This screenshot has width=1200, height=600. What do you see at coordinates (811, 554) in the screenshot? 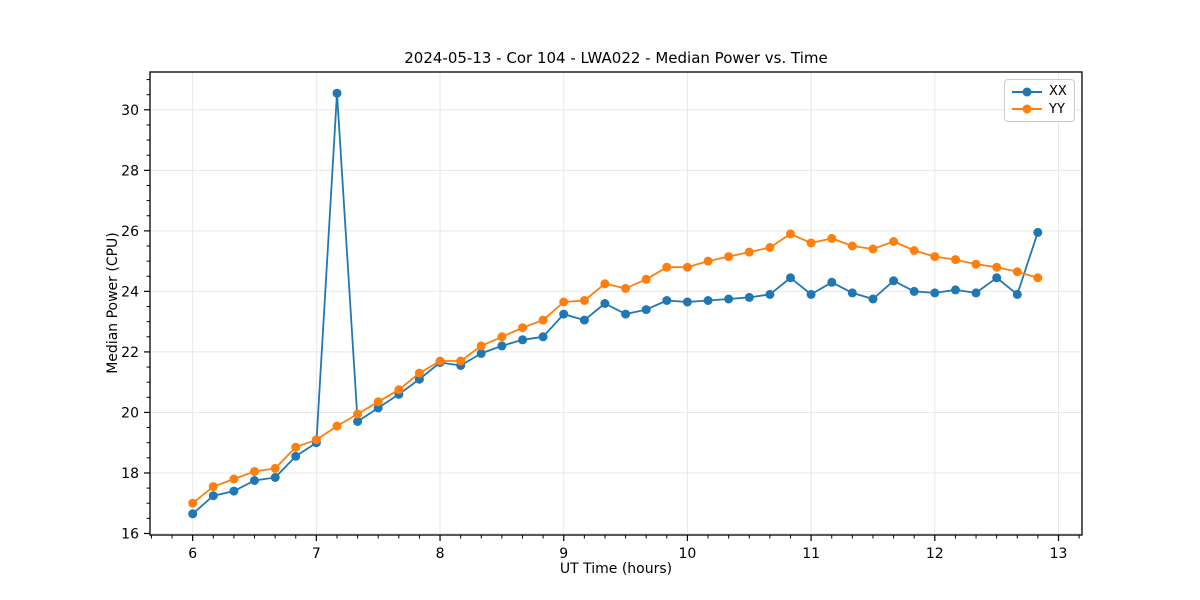
I see `x-tick-label: 11` at bounding box center [811, 554].